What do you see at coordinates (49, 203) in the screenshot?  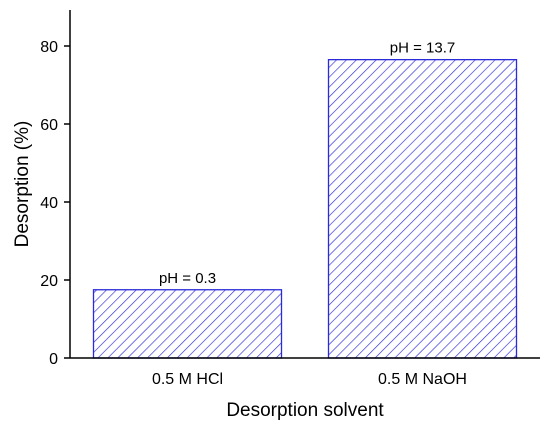 I see `y-tick-label-40: 40` at bounding box center [49, 203].